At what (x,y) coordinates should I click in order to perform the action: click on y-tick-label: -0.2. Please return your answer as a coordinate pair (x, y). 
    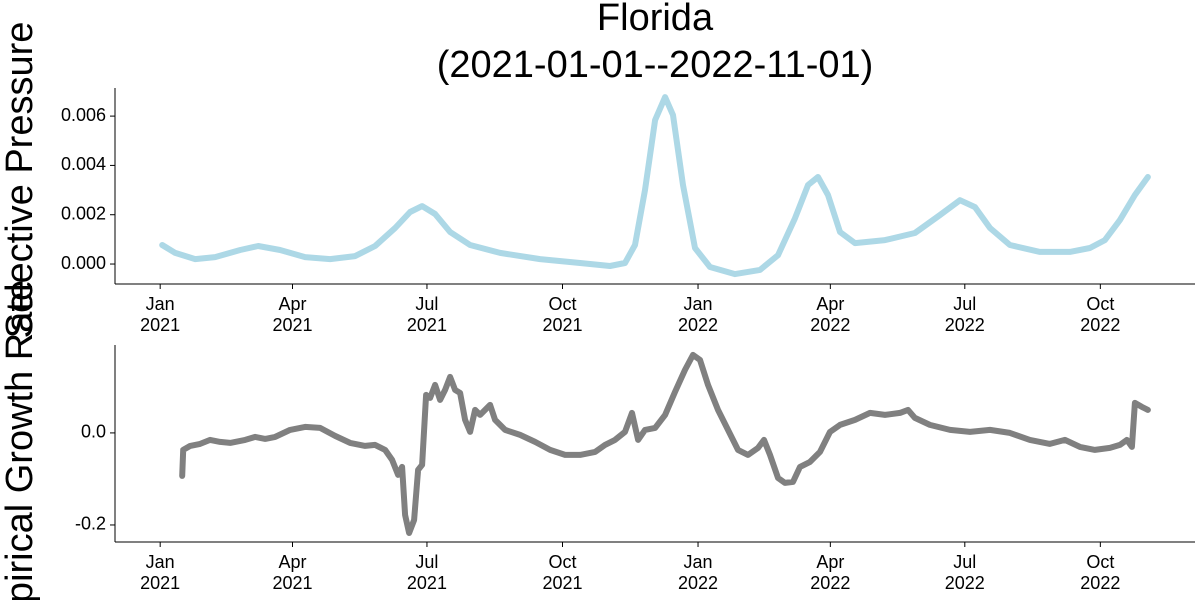
    Looking at the image, I should click on (90, 524).